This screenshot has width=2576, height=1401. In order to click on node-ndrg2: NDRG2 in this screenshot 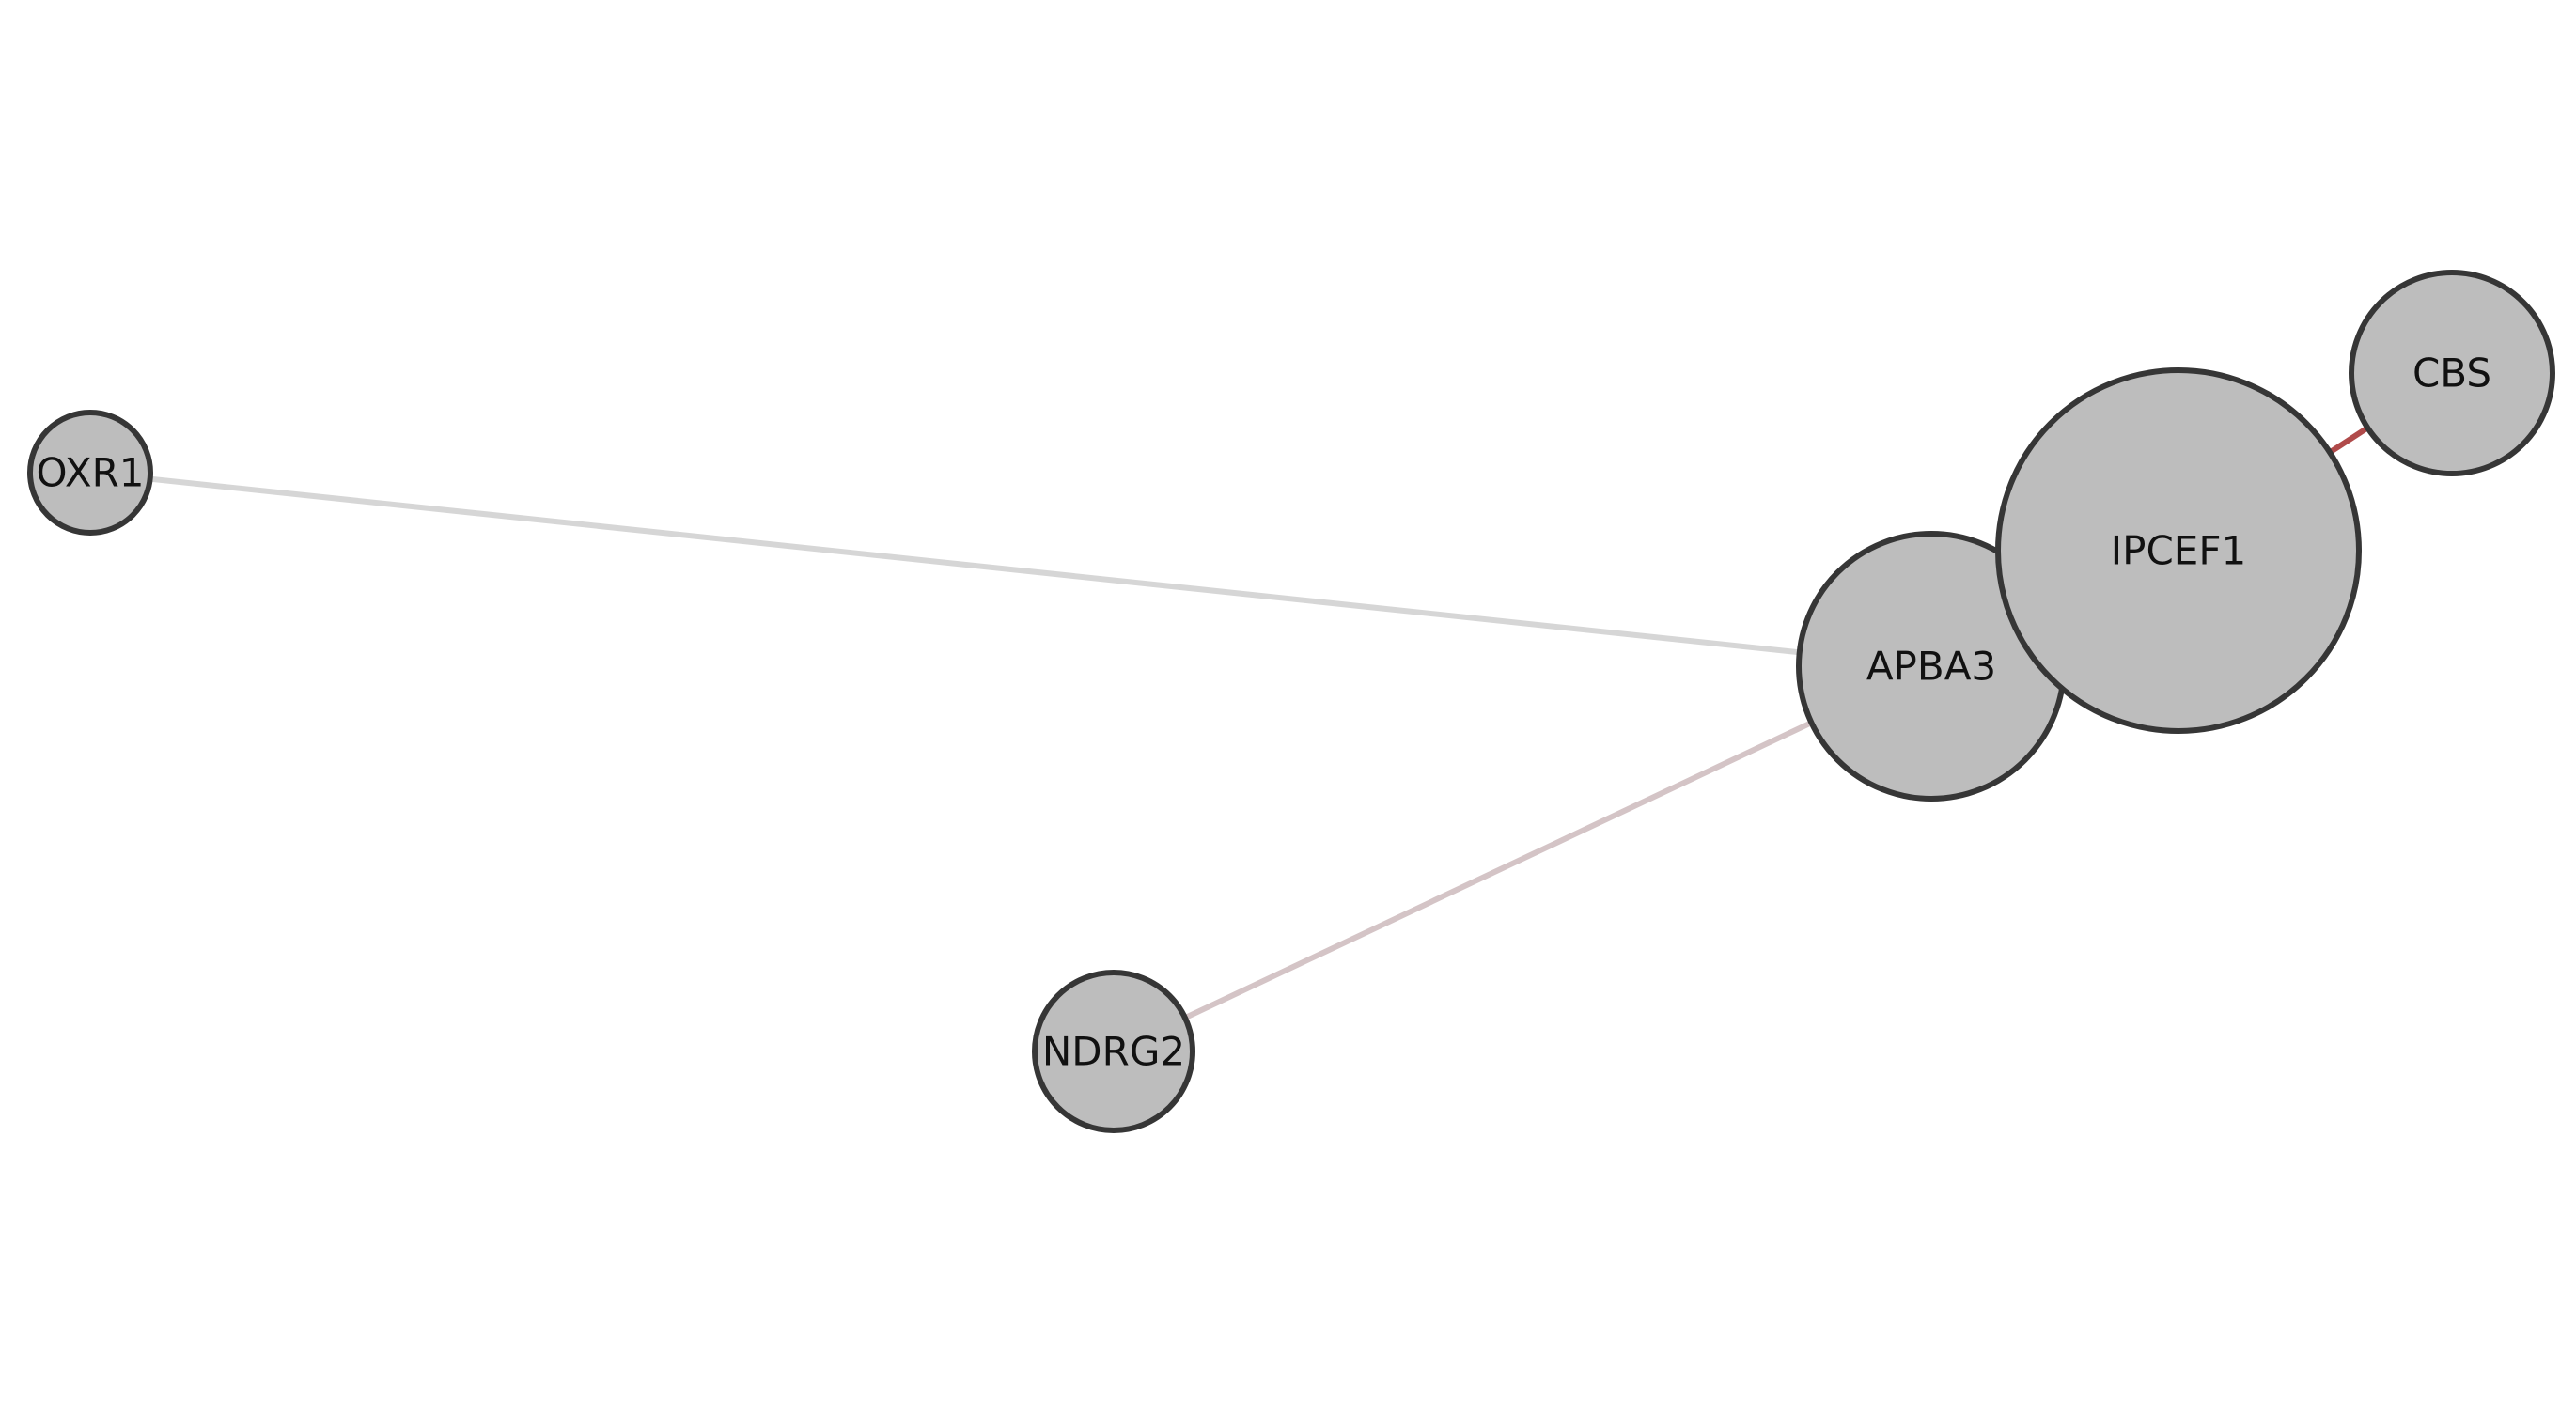, I will do `click(1114, 1052)`.